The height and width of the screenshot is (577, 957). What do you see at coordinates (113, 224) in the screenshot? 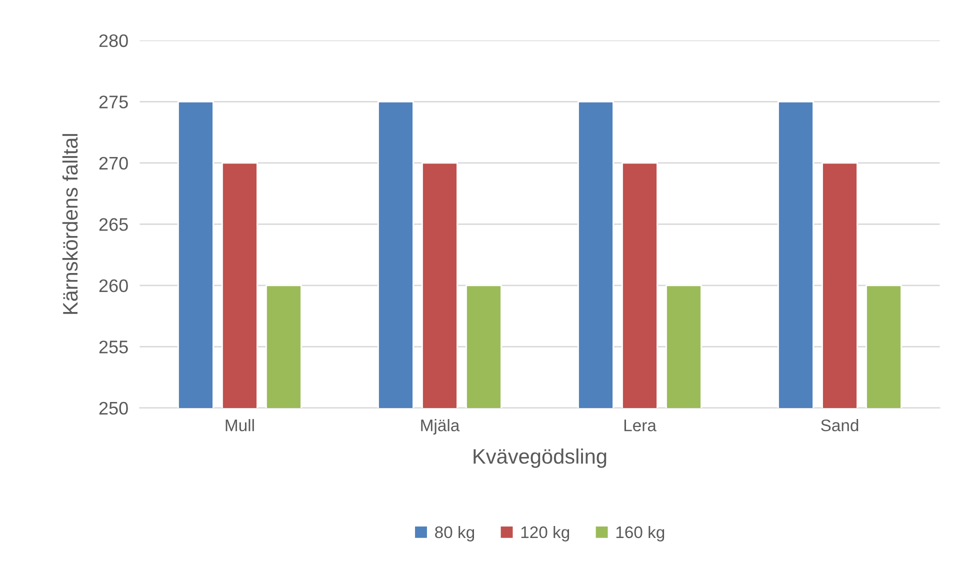
I see `y-tick-label: 265` at bounding box center [113, 224].